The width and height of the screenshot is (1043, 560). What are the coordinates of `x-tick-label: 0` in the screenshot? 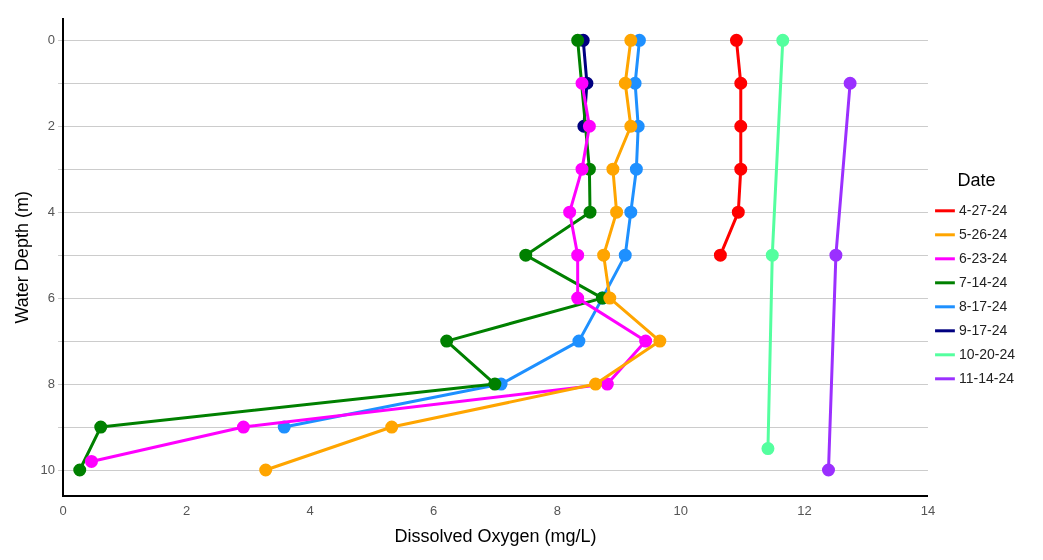 It's located at (63, 511).